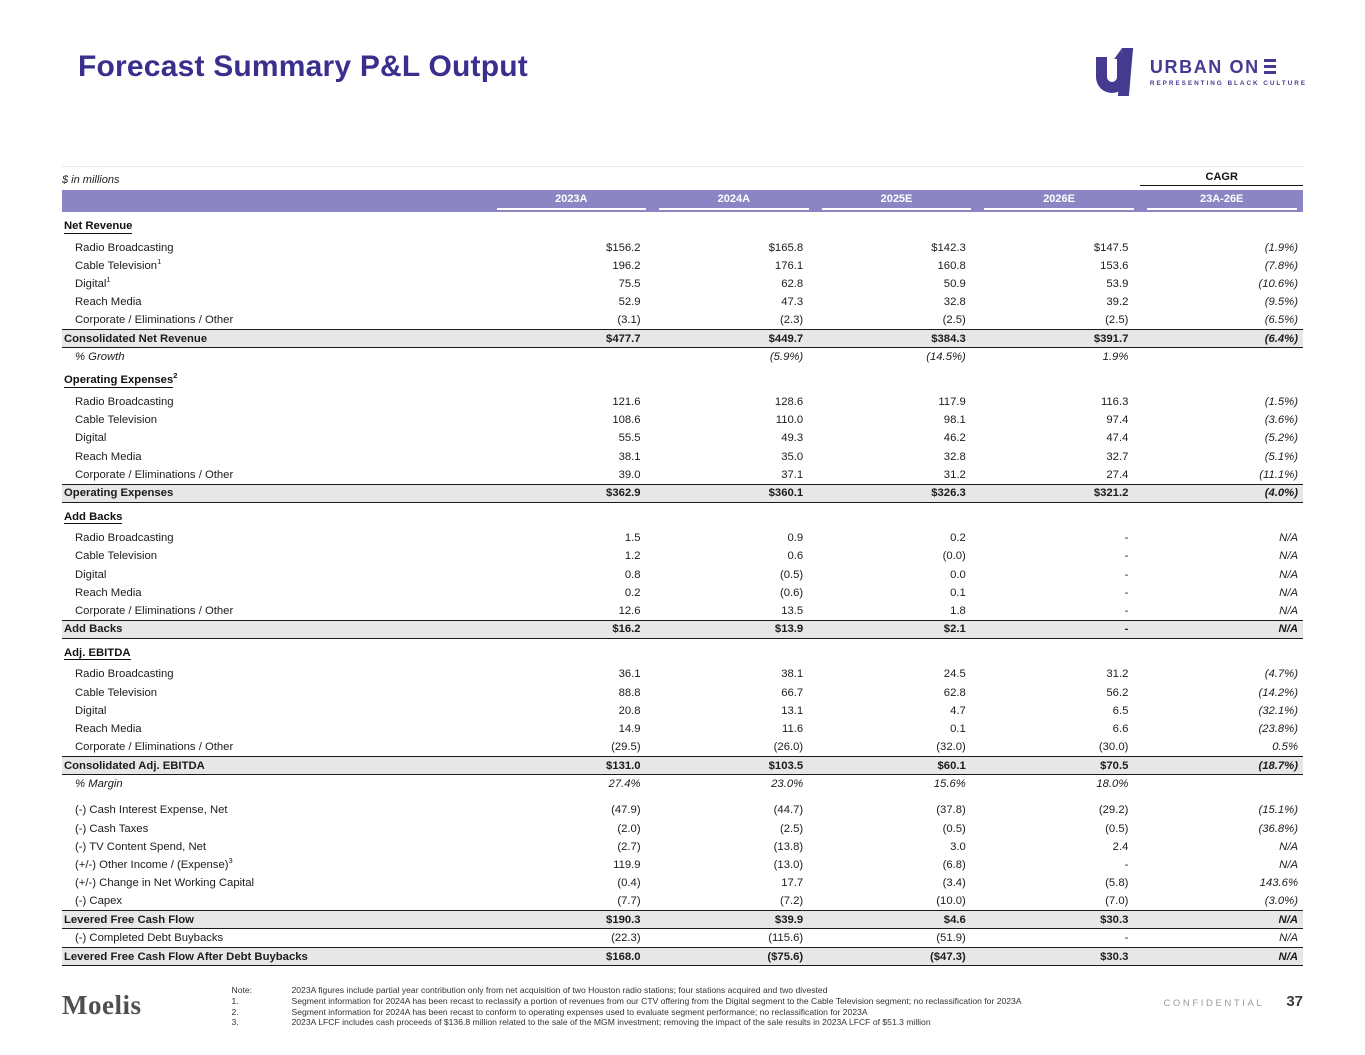  I want to click on column-header-2023A: 2023A, so click(571, 201).